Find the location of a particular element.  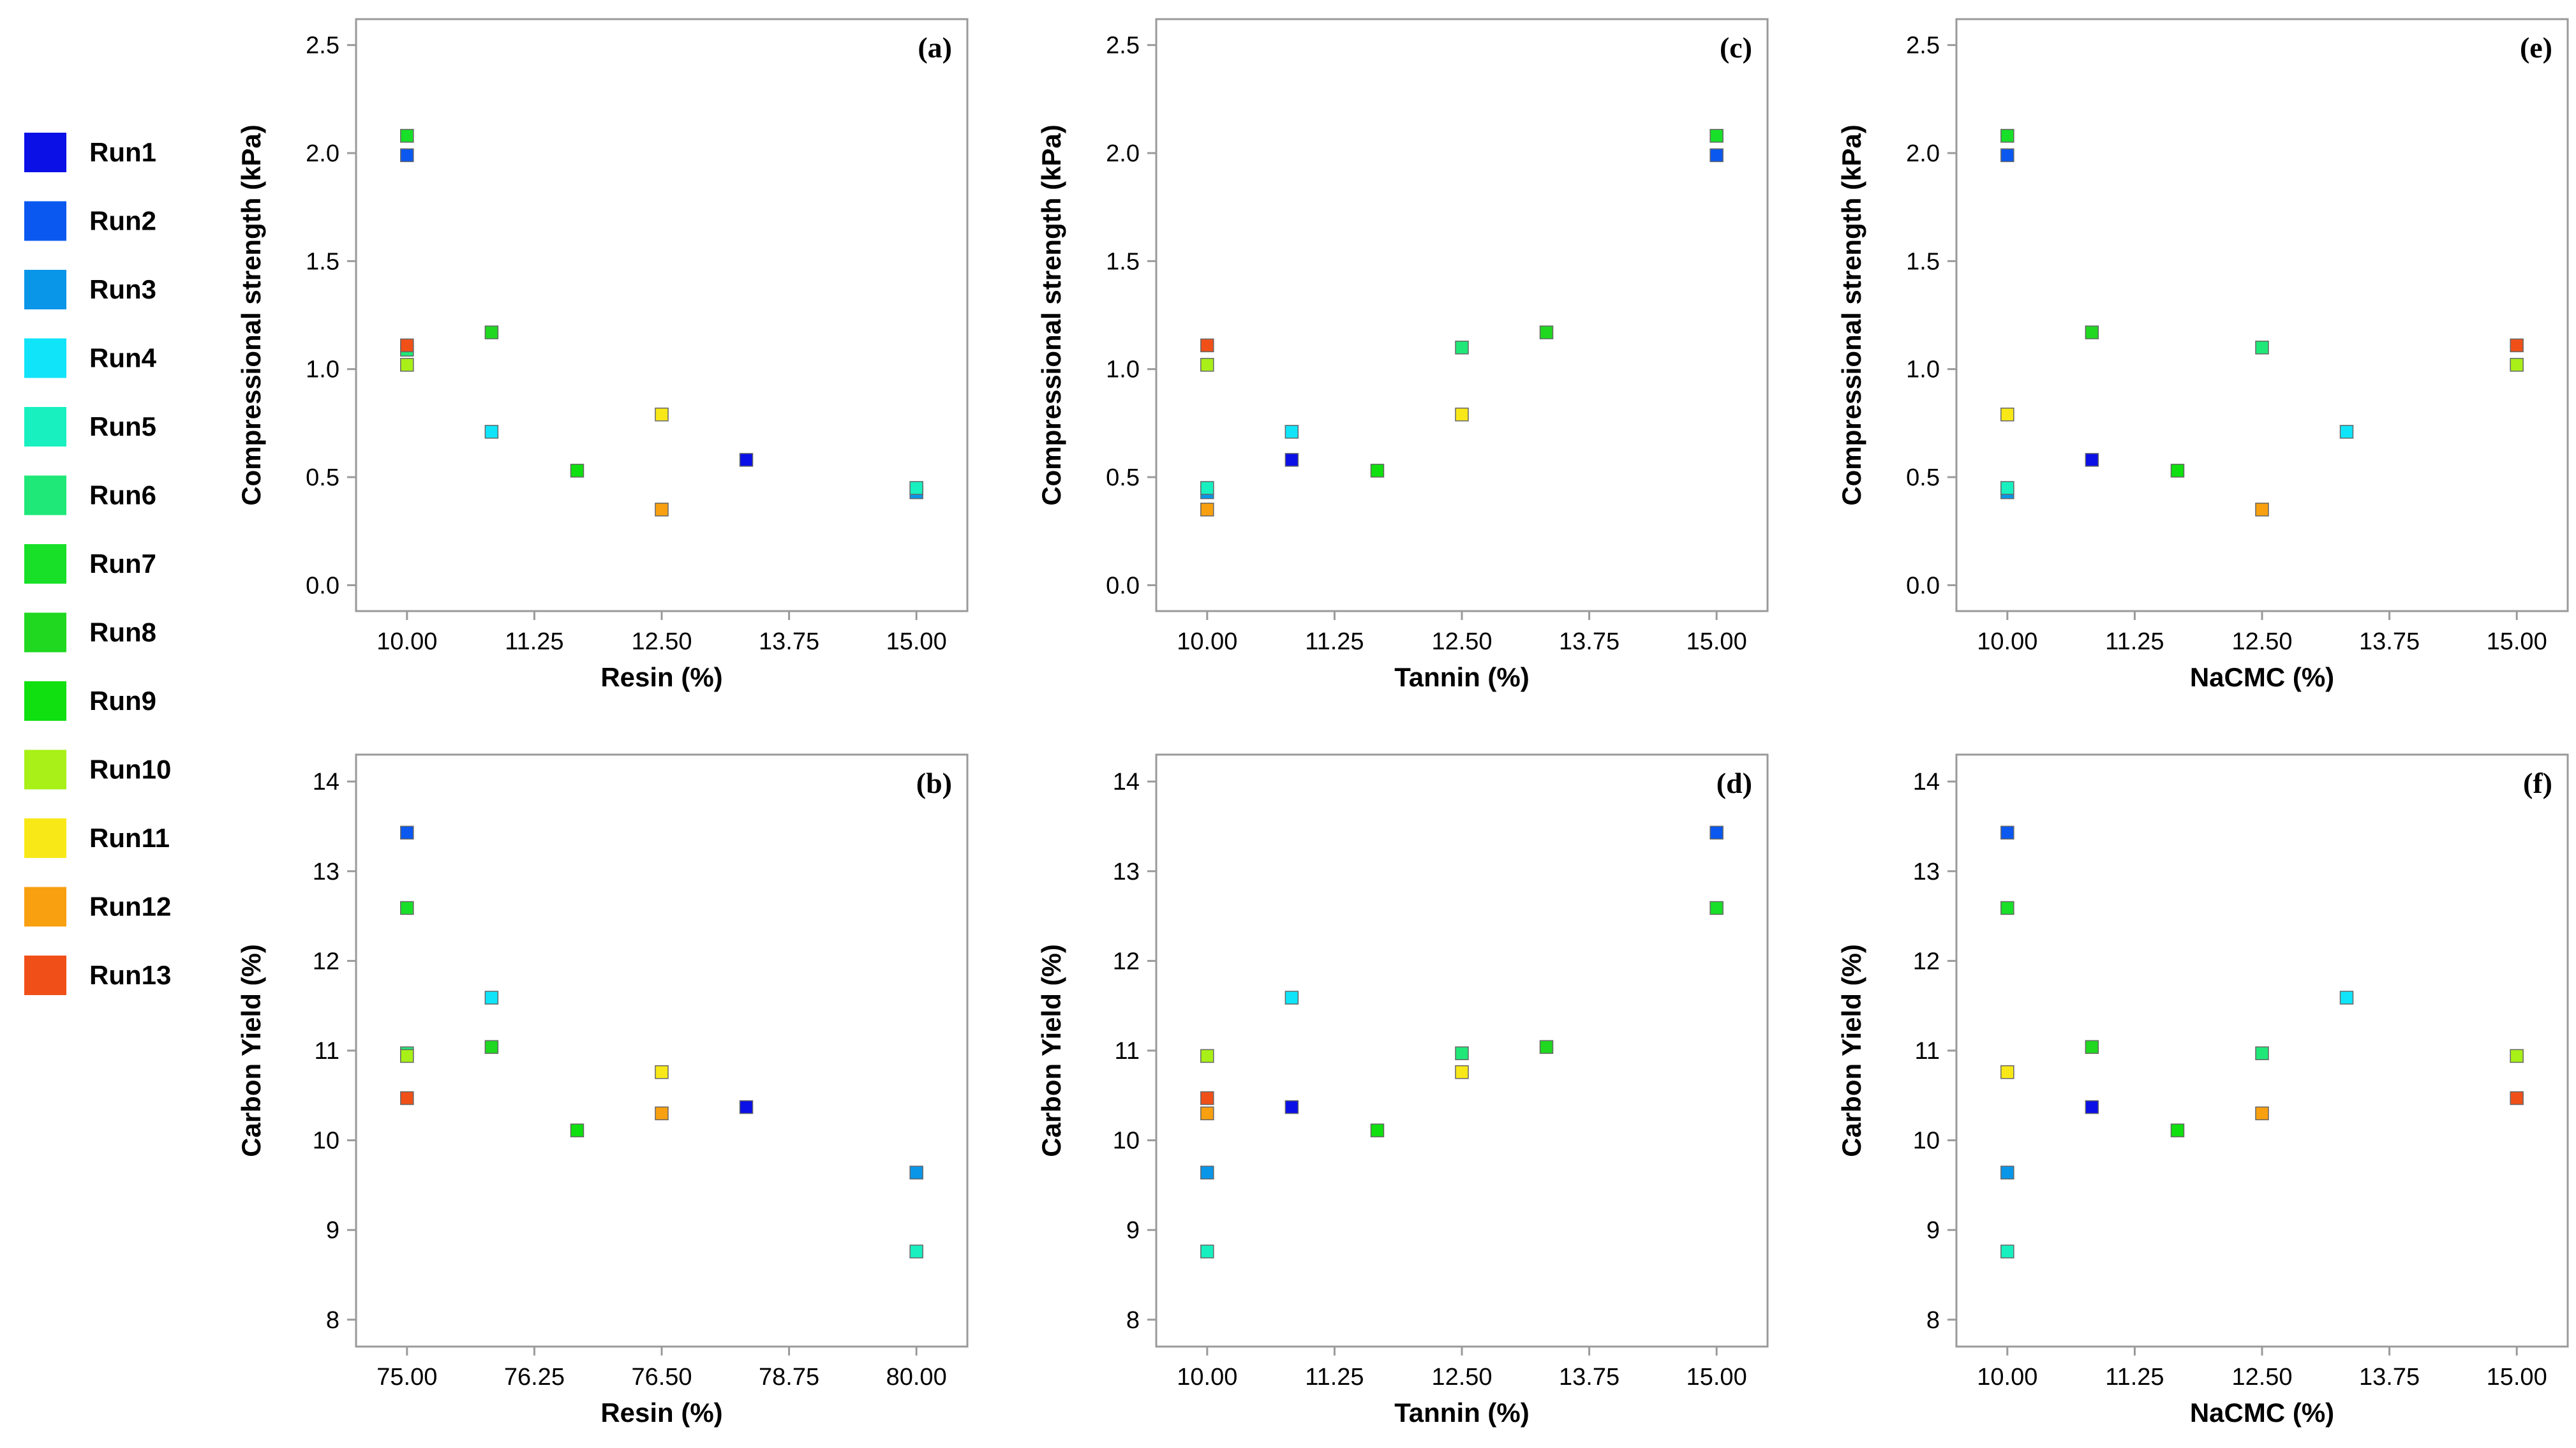

y-tick-label: 1.0 is located at coordinates (1923, 370).